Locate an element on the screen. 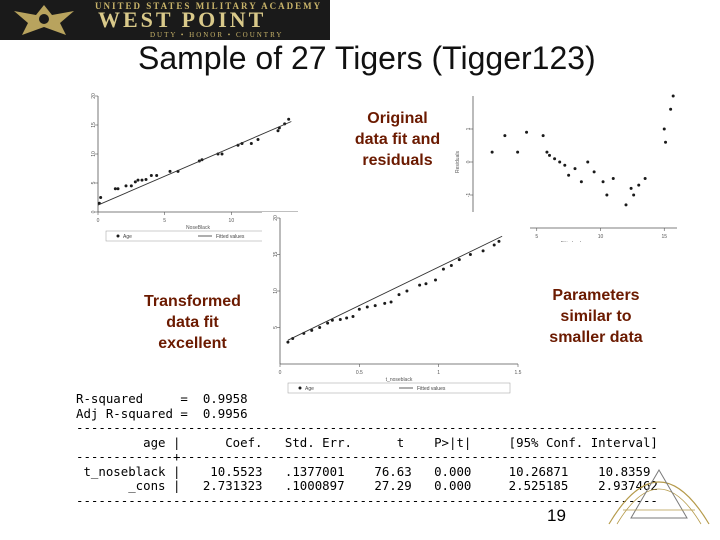 This screenshot has width=720, height=540. x-axis-label: Fitted values is located at coordinates (575, 241).